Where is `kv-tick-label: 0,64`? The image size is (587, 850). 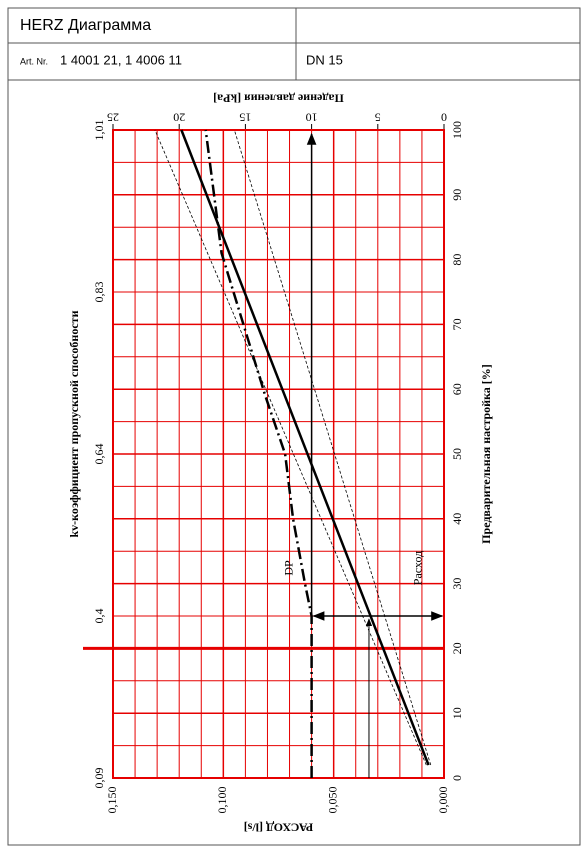
kv-tick-label: 0,64 is located at coordinates (99, 454).